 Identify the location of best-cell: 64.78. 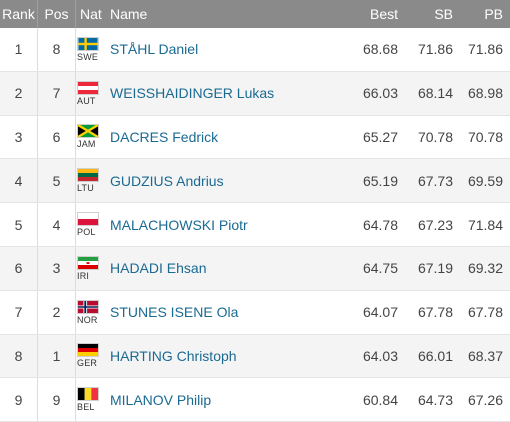
(380, 224).